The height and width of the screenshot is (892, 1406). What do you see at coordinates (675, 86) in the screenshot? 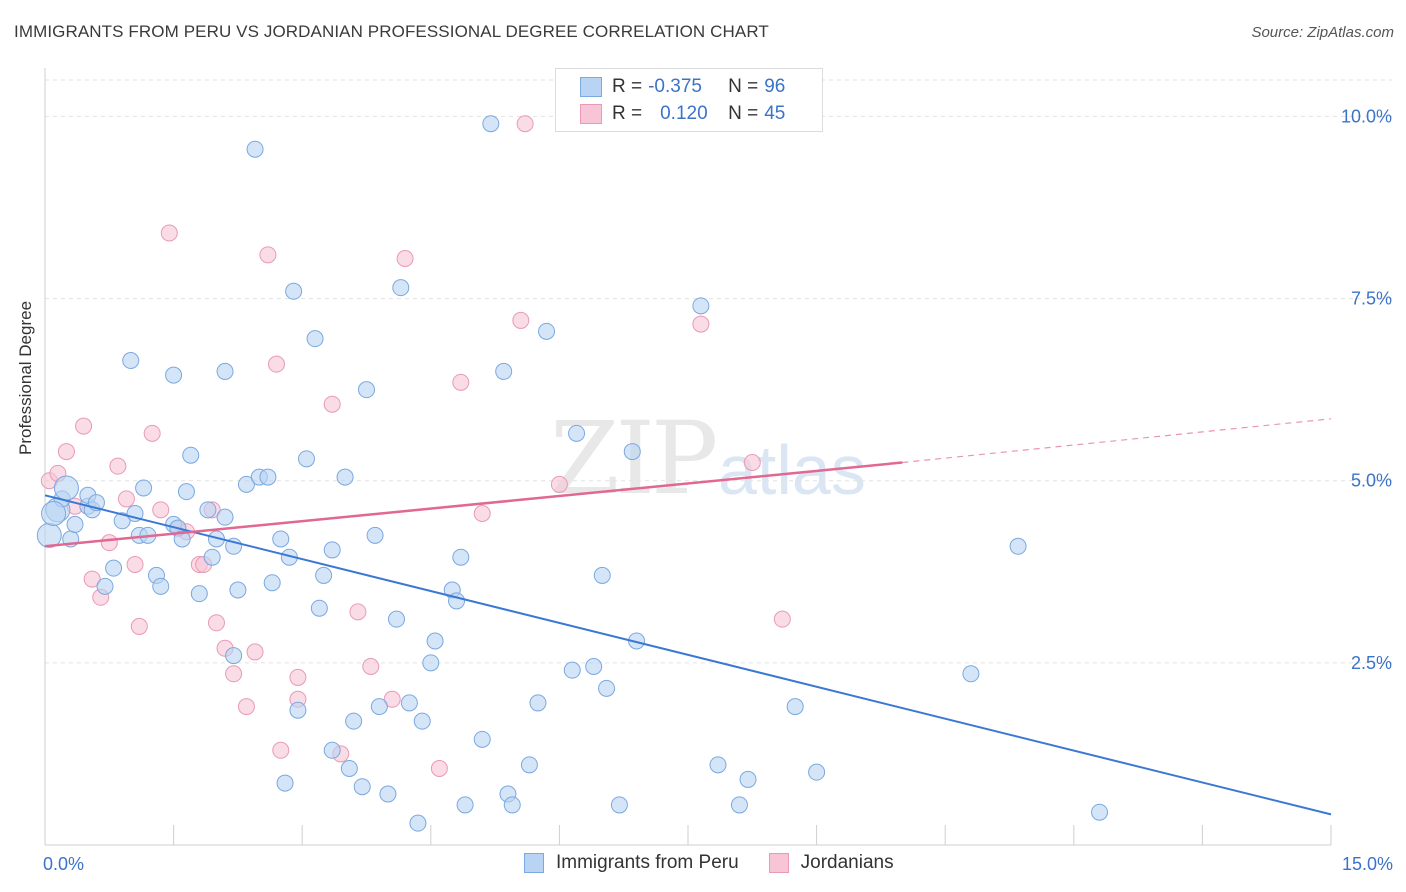
I see `legend-r-value: -0.375` at bounding box center [675, 86].